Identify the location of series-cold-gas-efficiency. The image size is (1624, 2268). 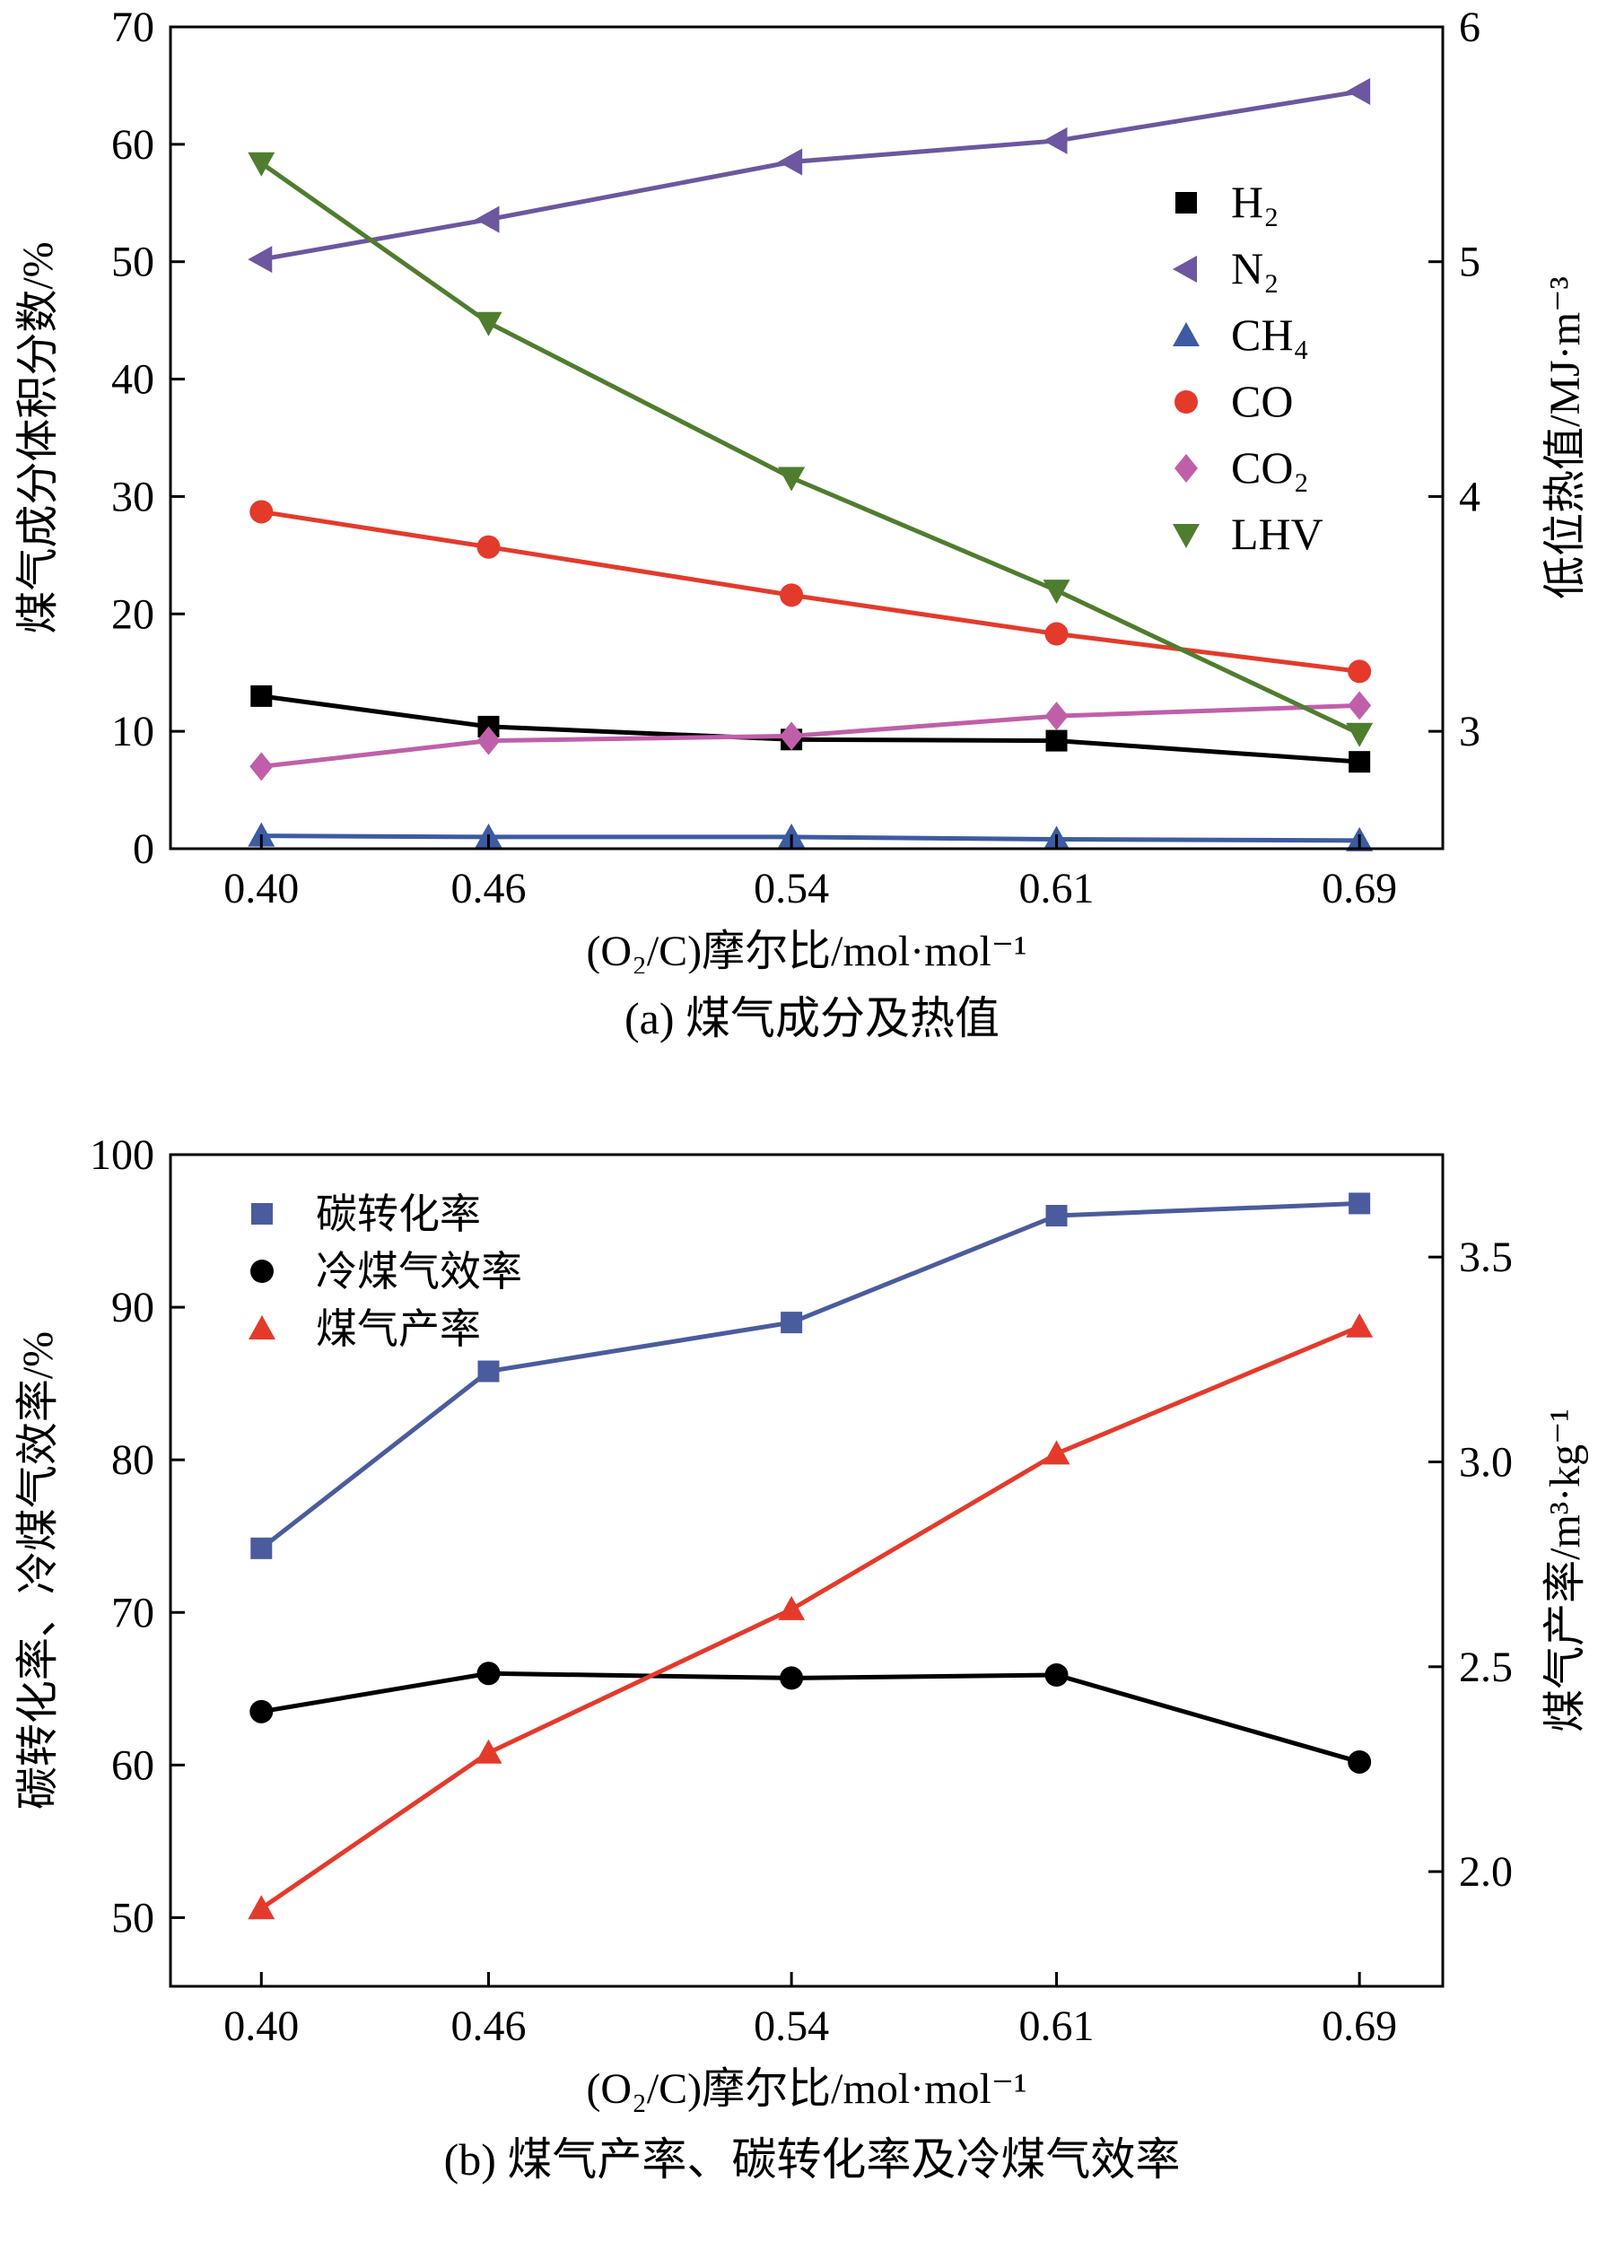
(810, 1718).